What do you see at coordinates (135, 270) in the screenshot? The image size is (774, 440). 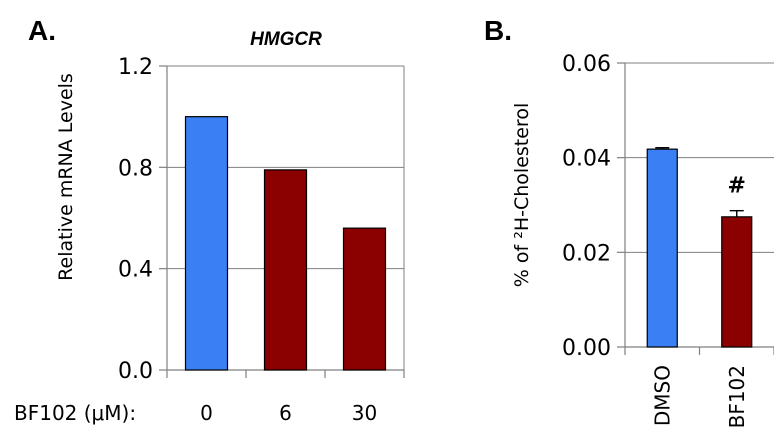 I see `panel-a-y-tick-label: 0.4` at bounding box center [135, 270].